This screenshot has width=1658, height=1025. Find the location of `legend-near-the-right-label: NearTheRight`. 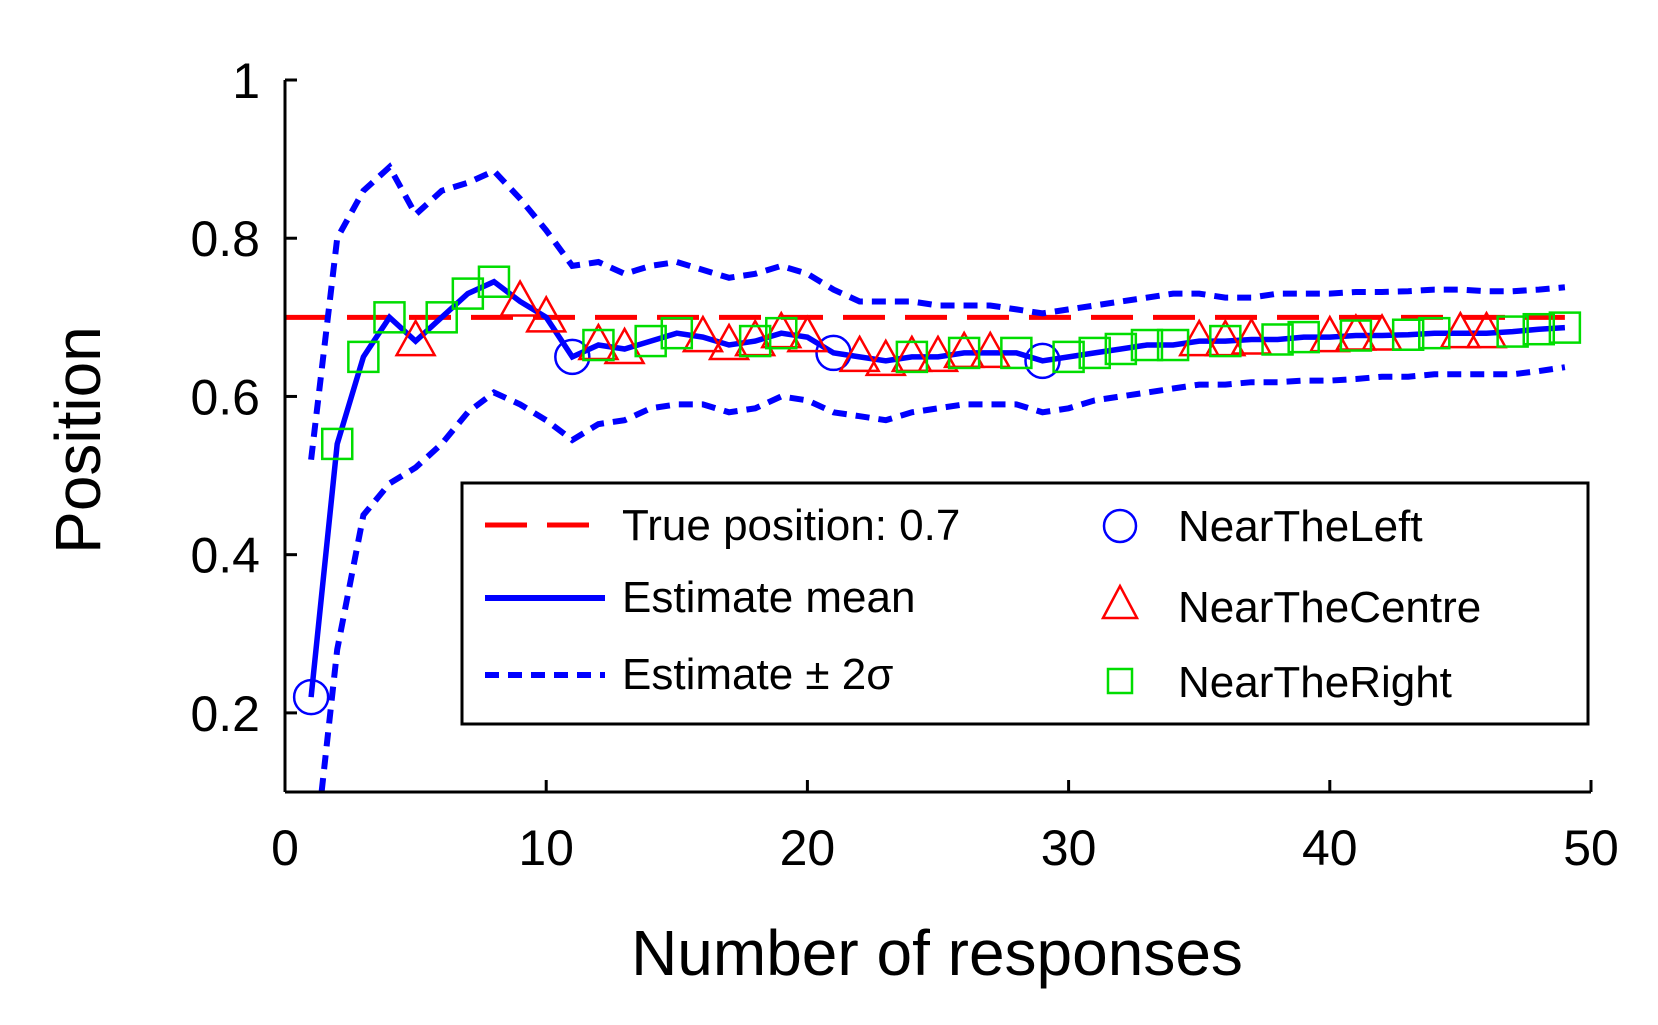

legend-near-the-right-label: NearTheRight is located at coordinates (1315, 682).